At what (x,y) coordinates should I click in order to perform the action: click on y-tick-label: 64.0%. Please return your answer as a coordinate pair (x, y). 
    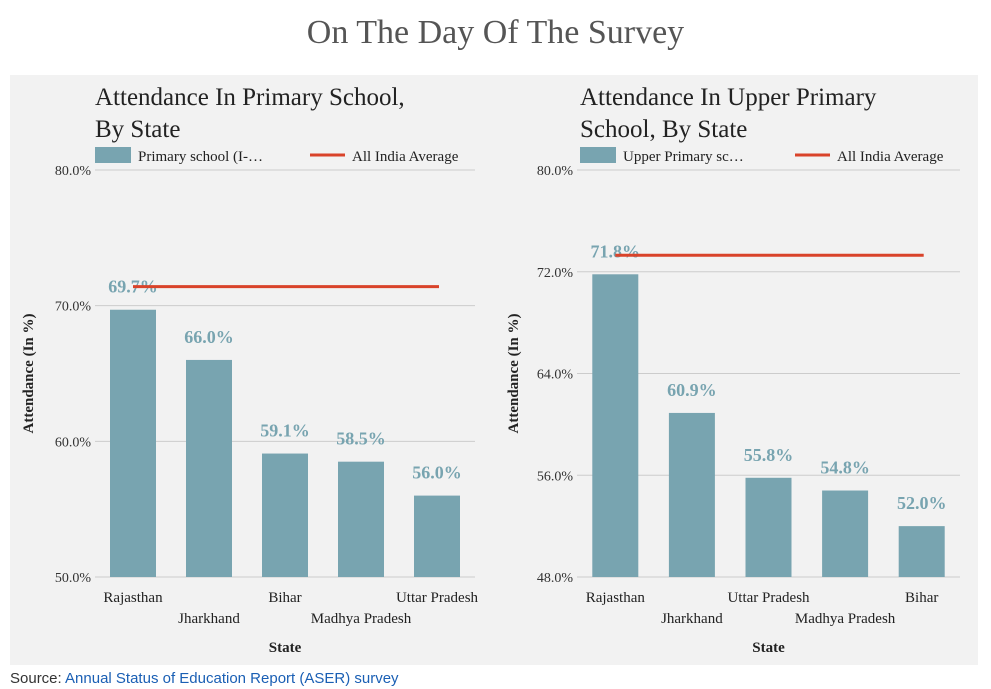
    Looking at the image, I should click on (555, 375).